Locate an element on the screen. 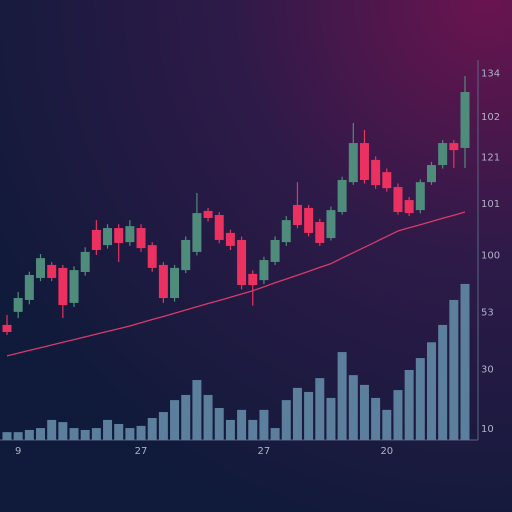  x-tick-label: 20 is located at coordinates (386, 451).